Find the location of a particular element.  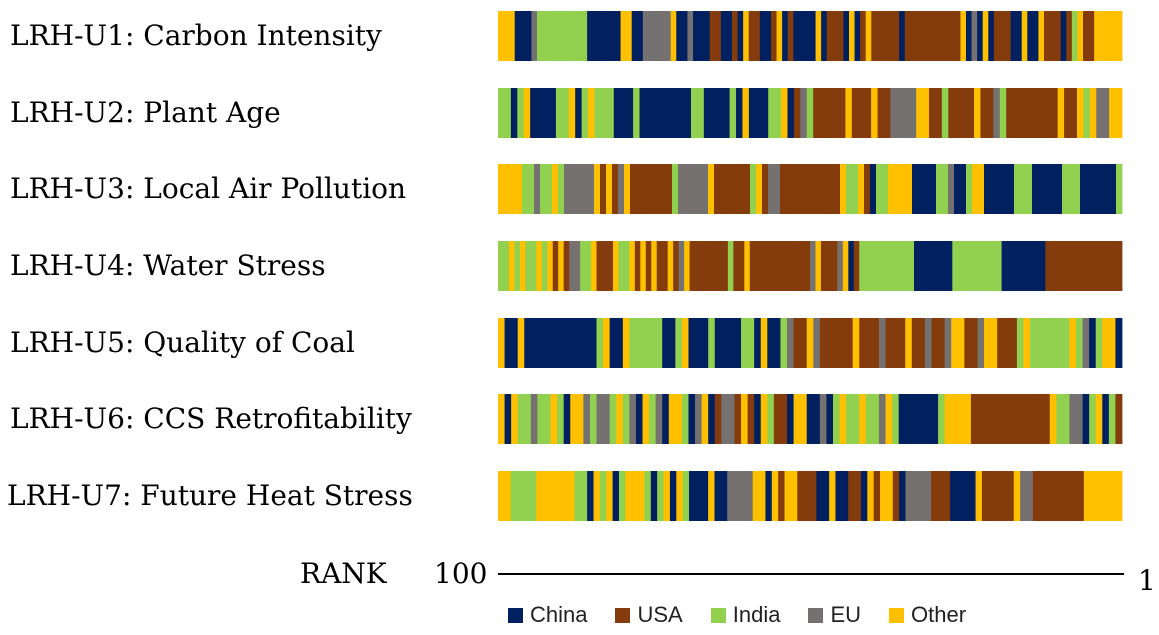

legend-swatch is located at coordinates (816, 615).